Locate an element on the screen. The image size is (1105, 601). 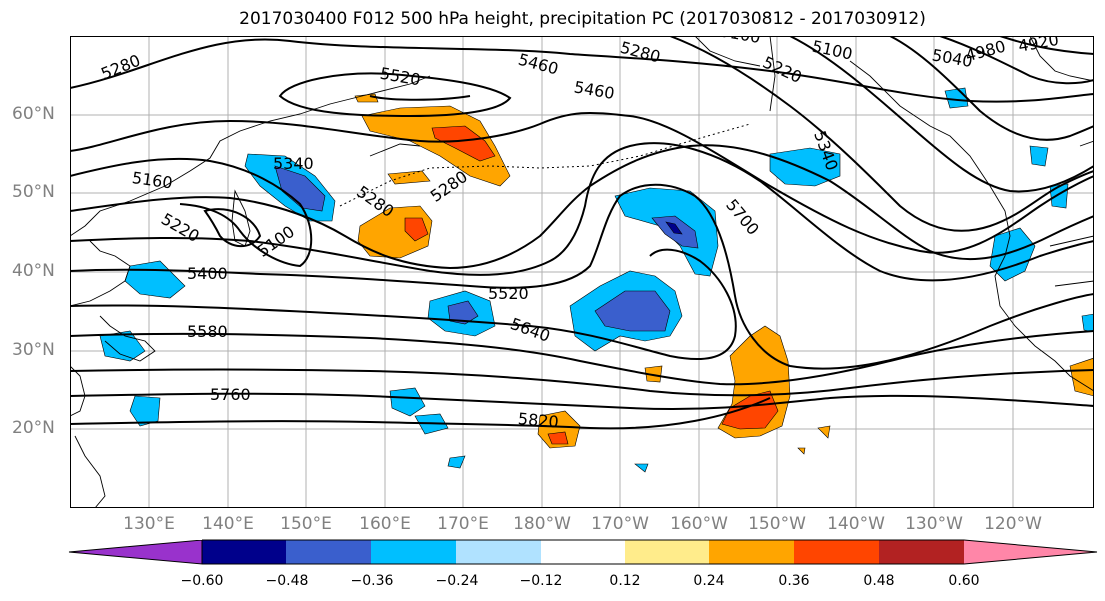
contour-label-5460-b: 5460 is located at coordinates (594, 90).